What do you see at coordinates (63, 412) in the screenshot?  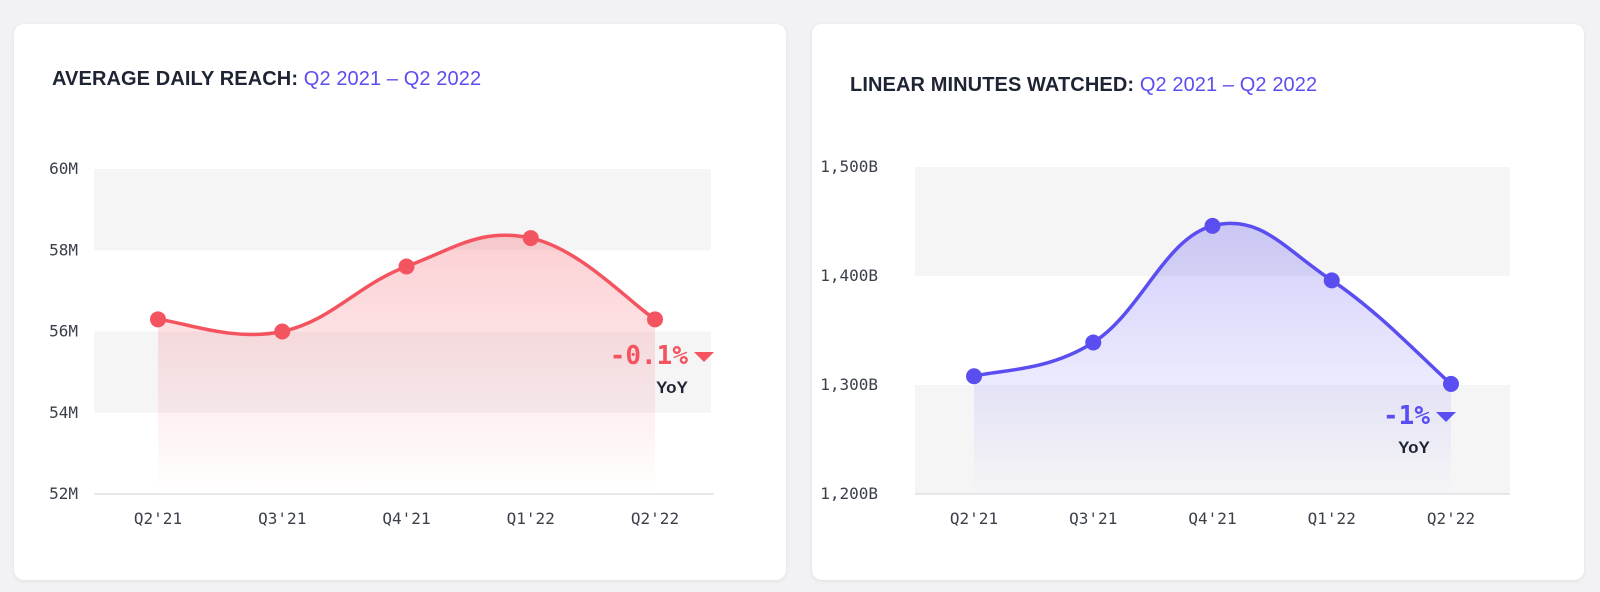 I see `y-tick-label: 54M` at bounding box center [63, 412].